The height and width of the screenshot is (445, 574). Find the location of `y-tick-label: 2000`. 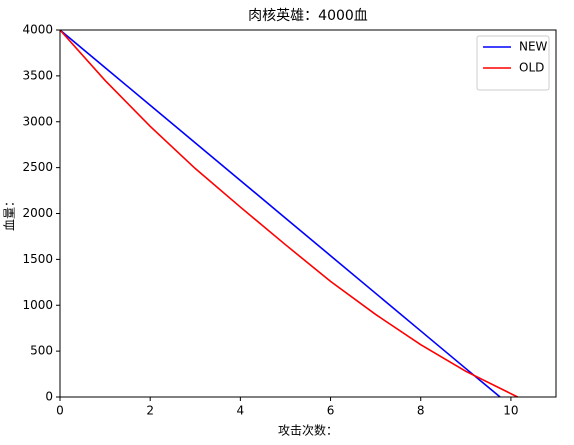

y-tick-label: 2000 is located at coordinates (37, 213).